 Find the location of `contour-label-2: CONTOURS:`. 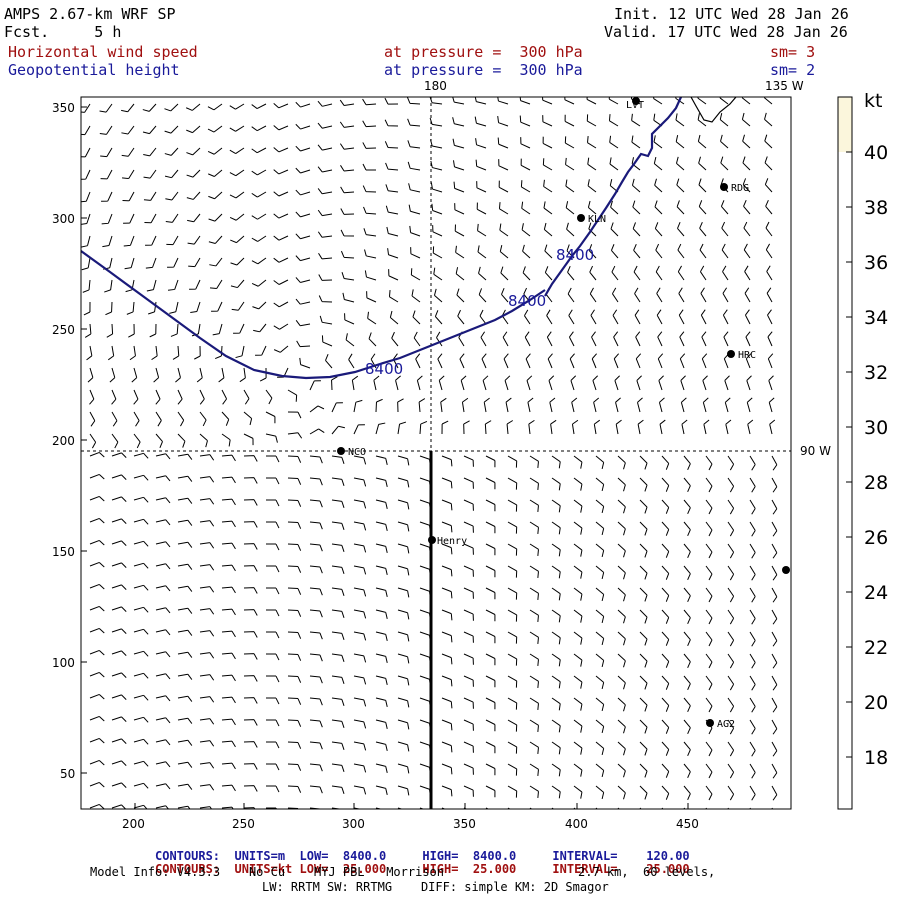

contour-label-2: CONTOURS: is located at coordinates (188, 869).